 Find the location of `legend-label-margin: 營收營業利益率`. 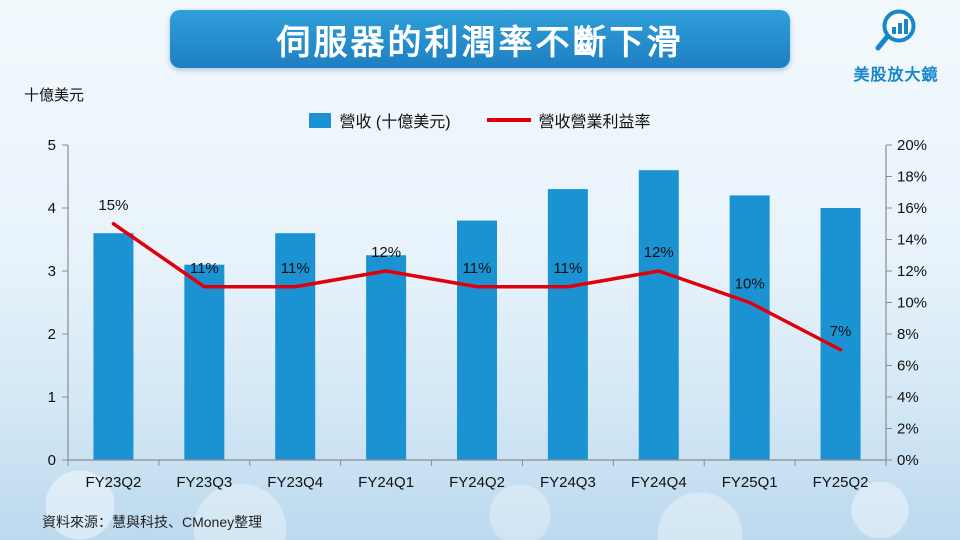

legend-label-margin: 營收營業利益率 is located at coordinates (594, 122).